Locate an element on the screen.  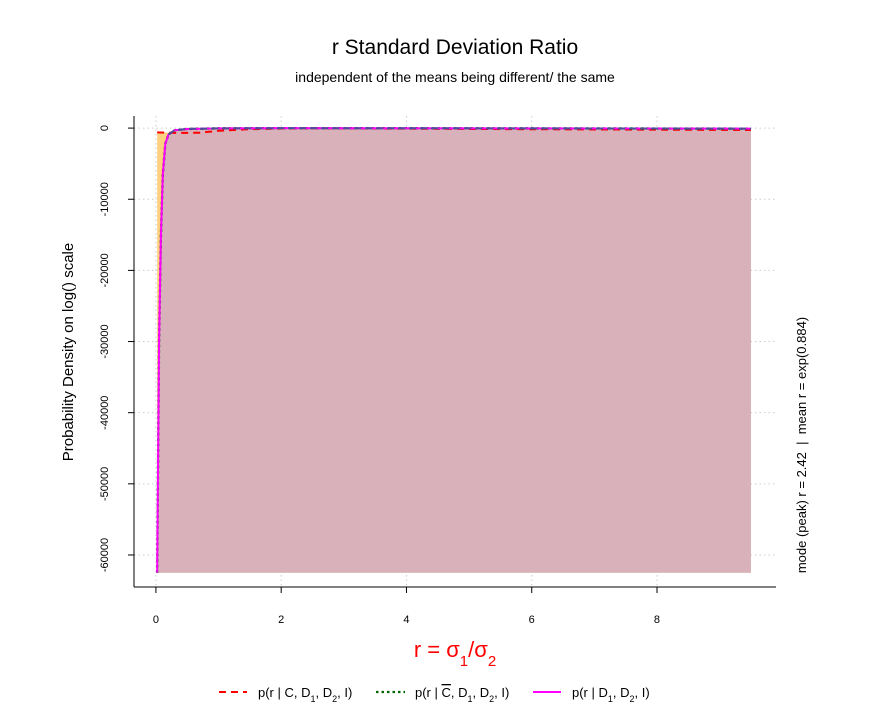
legend-item-series-1: p(r | C, D1, D2, I) is located at coordinates (285, 694).